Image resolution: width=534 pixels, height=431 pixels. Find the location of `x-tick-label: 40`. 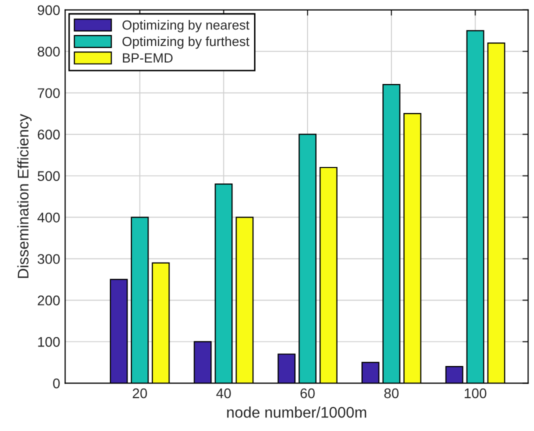

x-tick-label: 40 is located at coordinates (223, 393).